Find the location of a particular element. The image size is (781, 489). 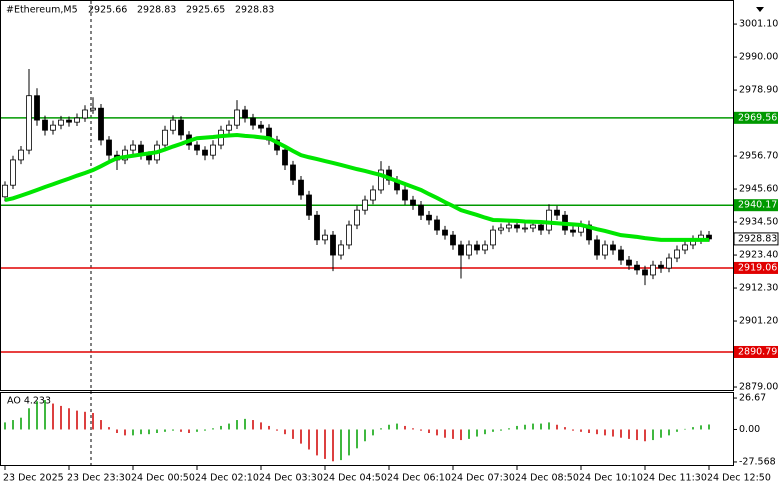

level-label: 2890.79 is located at coordinates (757, 351).